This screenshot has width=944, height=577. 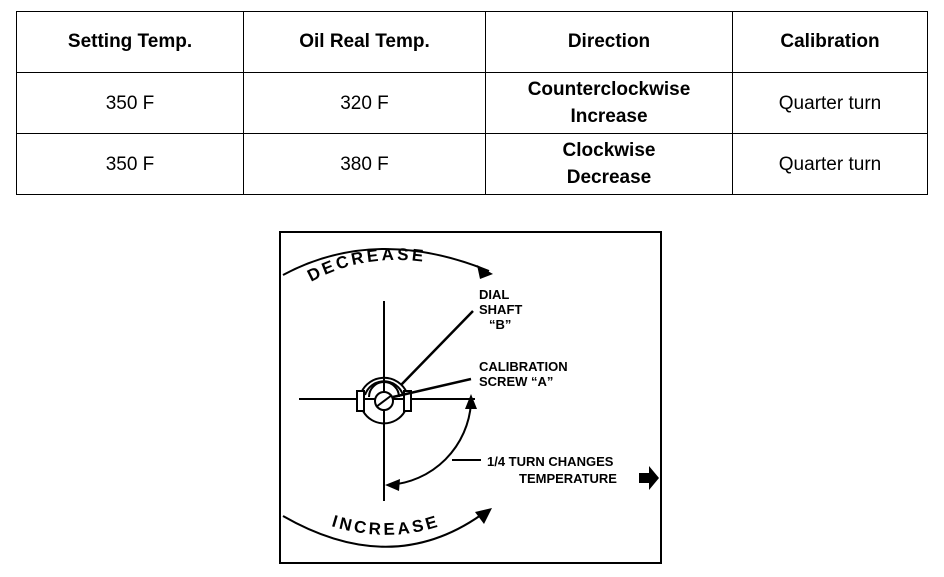 What do you see at coordinates (516, 381) in the screenshot?
I see `calibration-screw-label-2: SCREW “A”` at bounding box center [516, 381].